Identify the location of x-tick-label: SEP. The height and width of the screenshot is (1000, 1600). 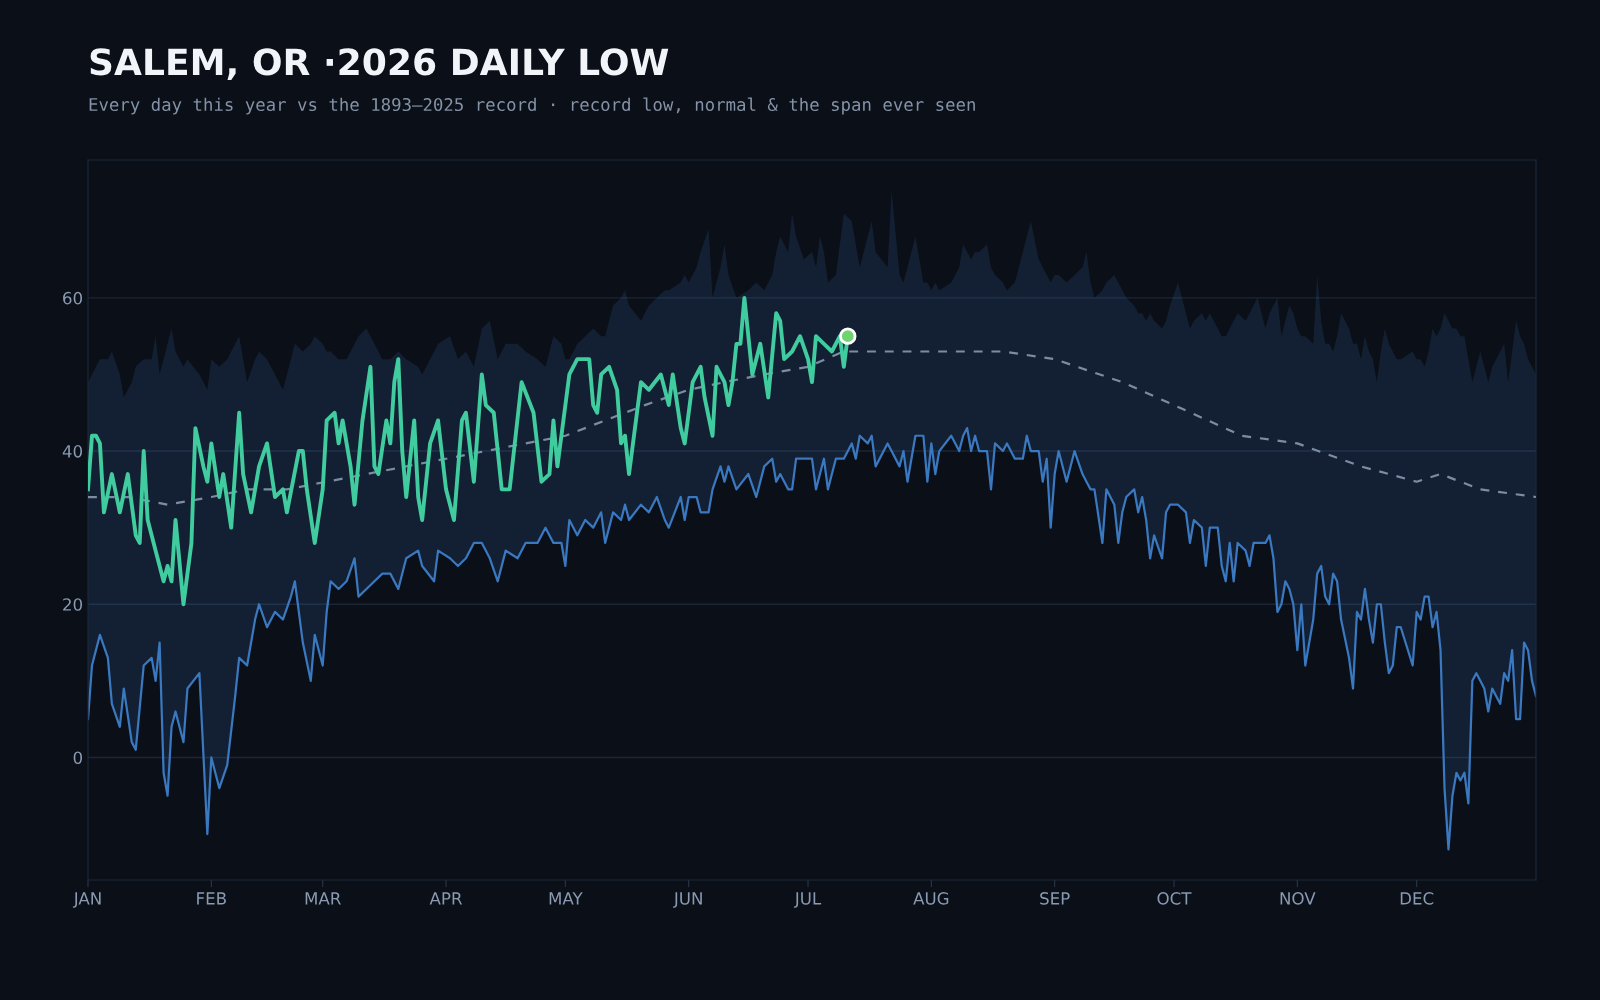
(1055, 898).